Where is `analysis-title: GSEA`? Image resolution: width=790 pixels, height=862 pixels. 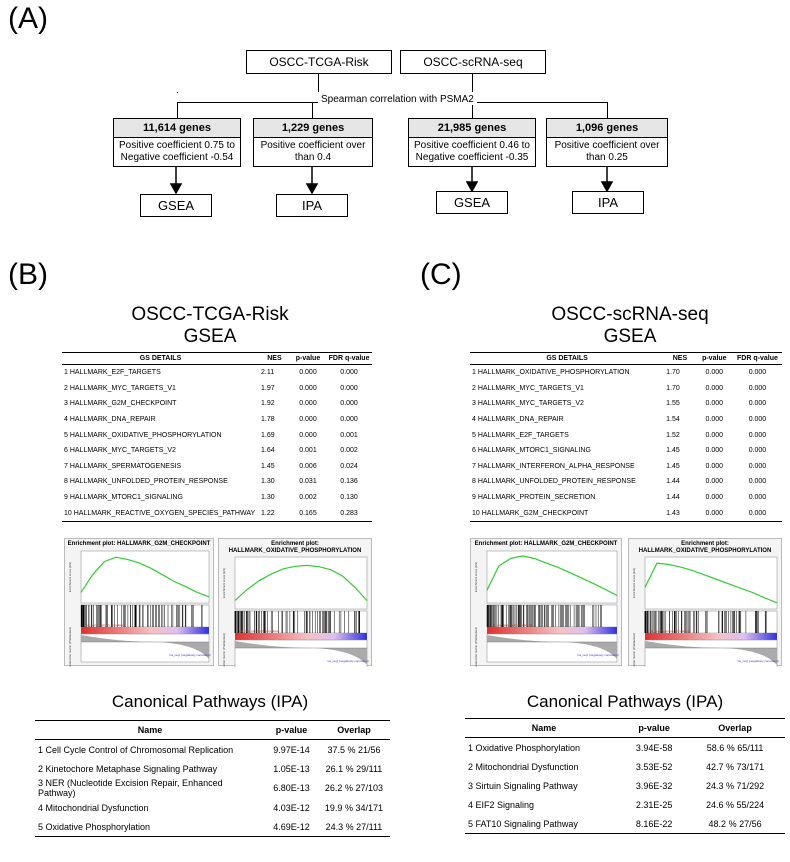 analysis-title: GSEA is located at coordinates (630, 336).